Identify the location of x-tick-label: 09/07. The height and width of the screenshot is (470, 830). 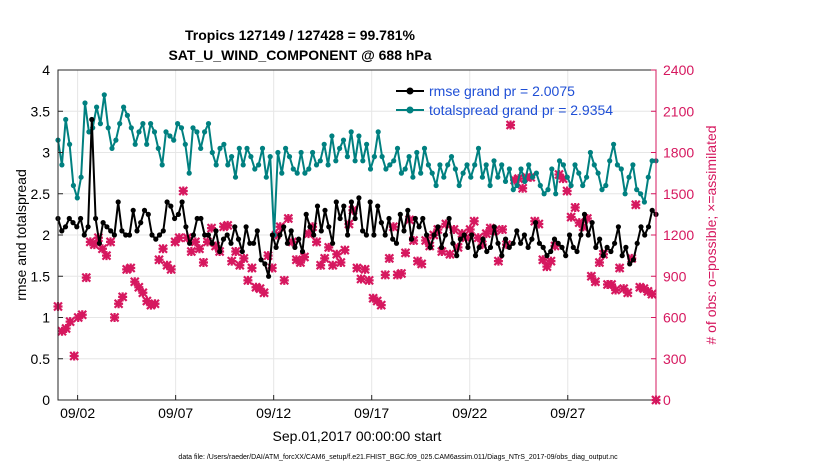
(175, 413).